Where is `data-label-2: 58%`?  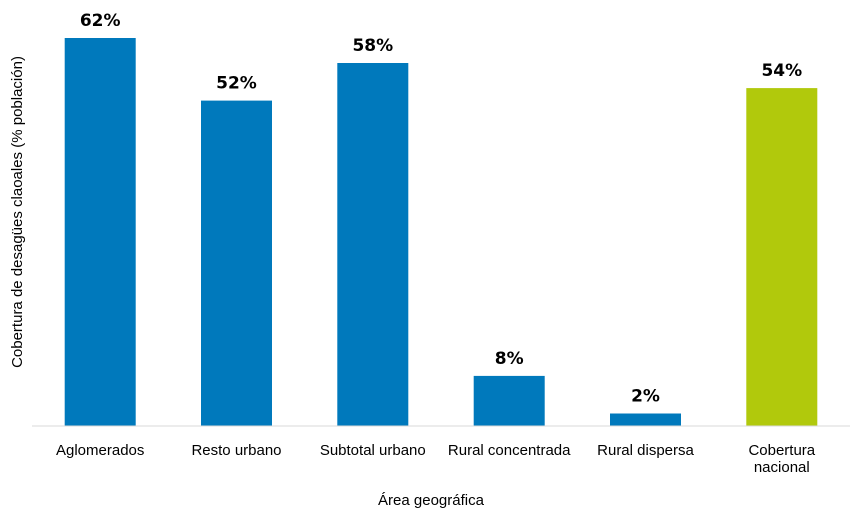
data-label-2: 58% is located at coordinates (372, 46).